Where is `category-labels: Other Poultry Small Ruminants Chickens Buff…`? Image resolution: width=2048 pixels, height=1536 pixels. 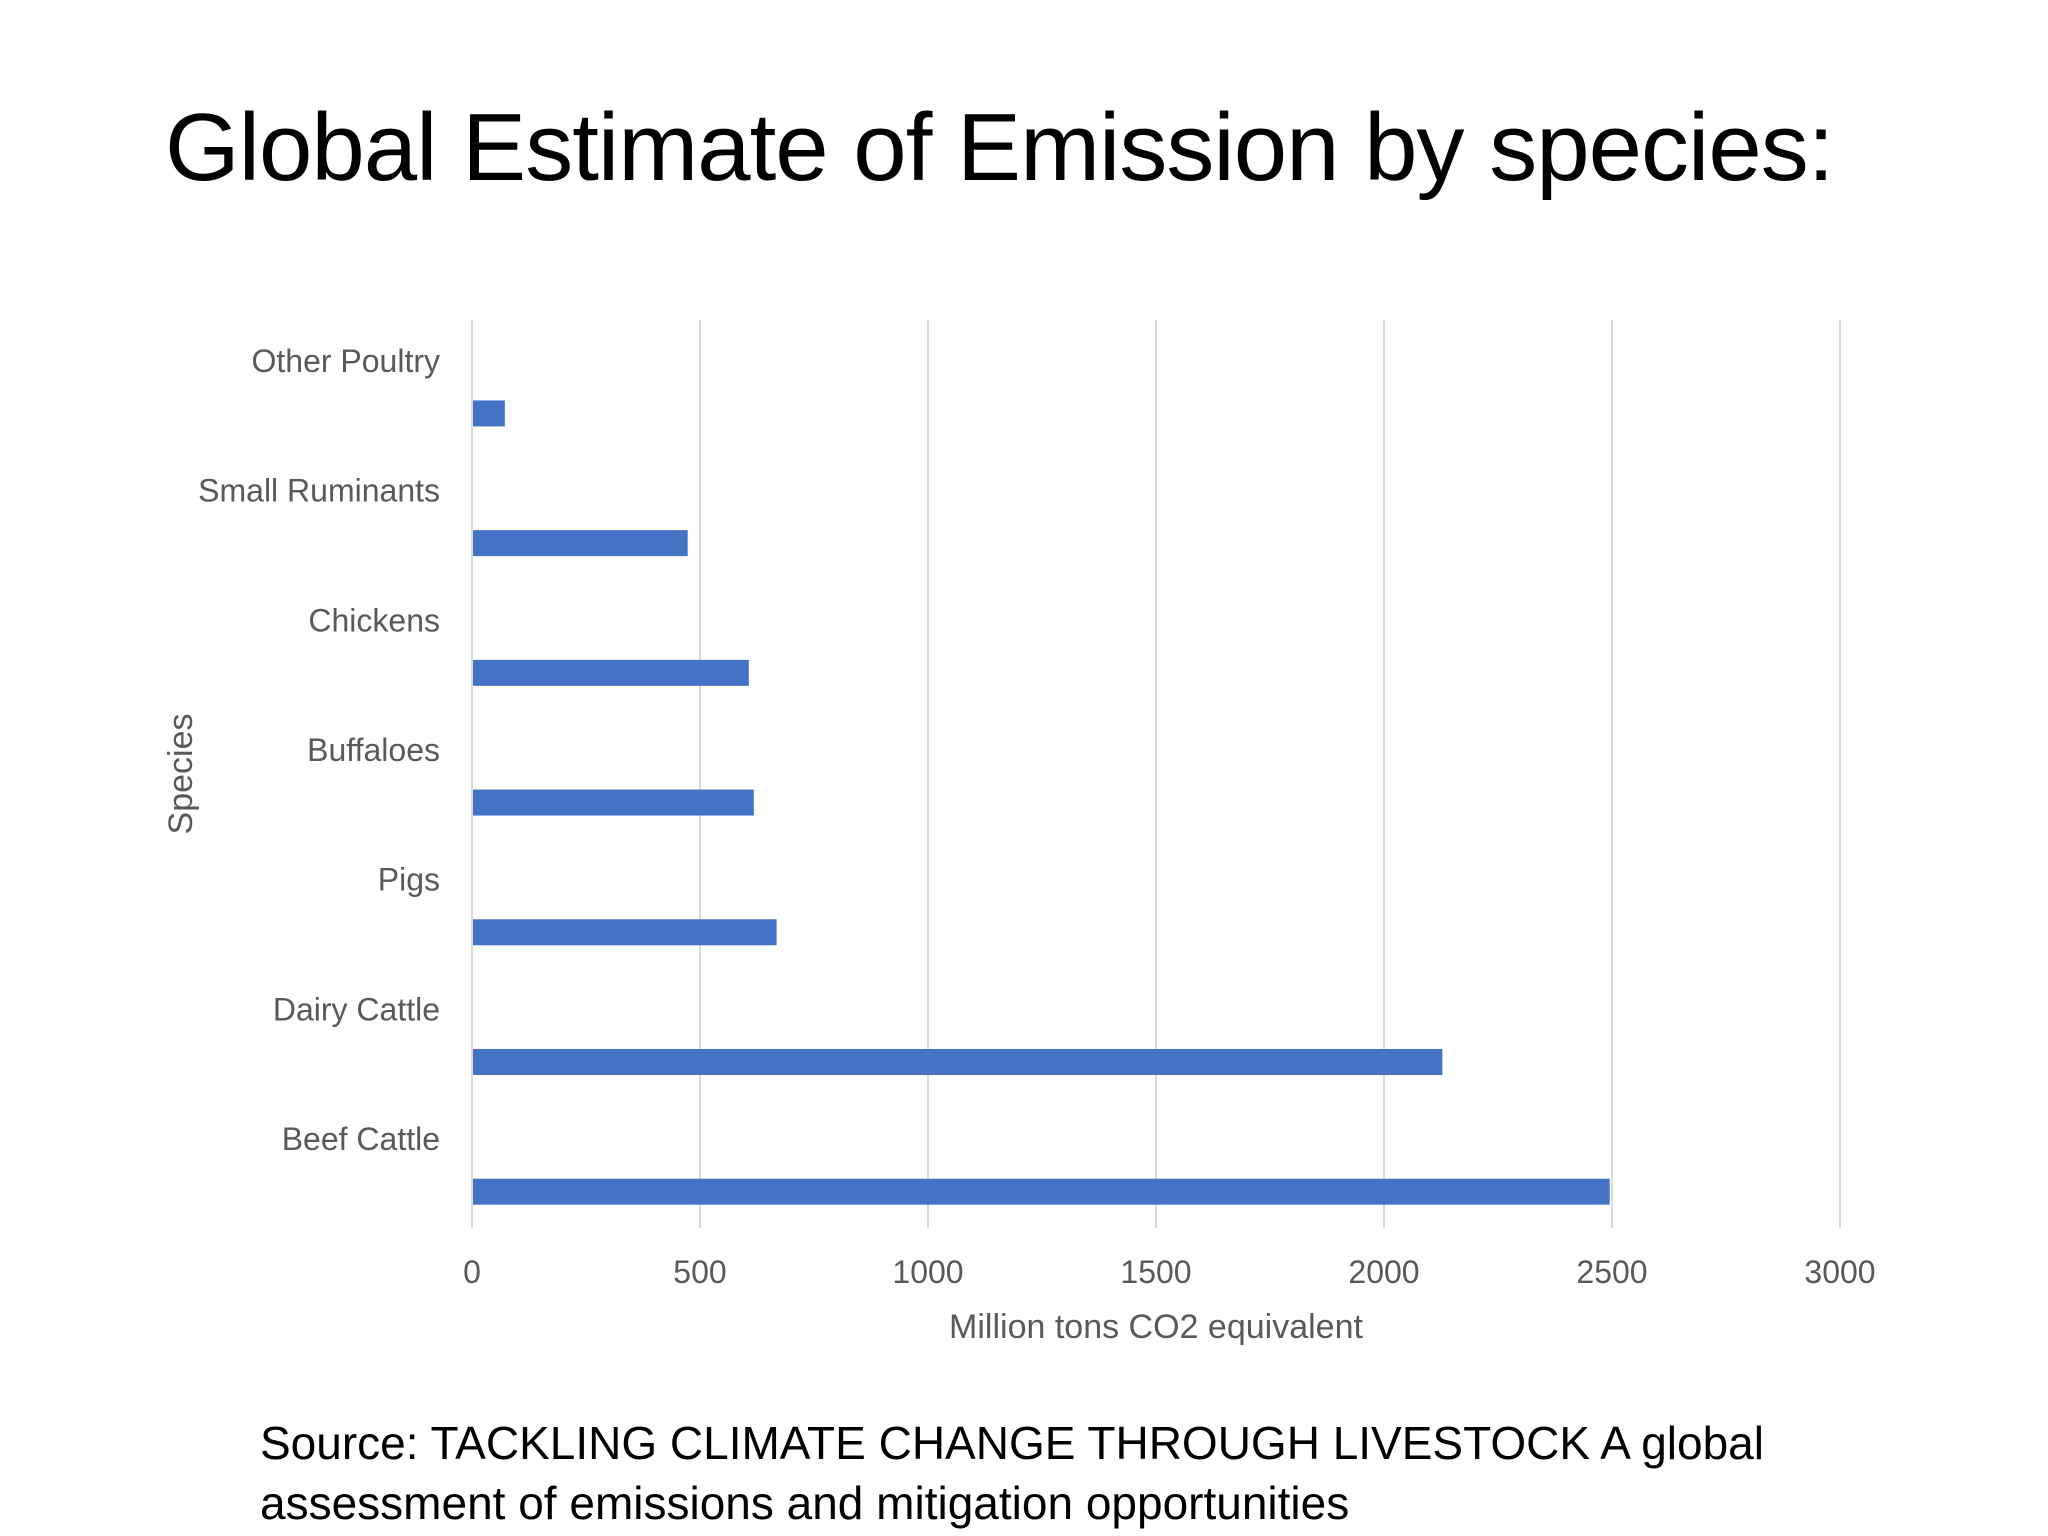
category-labels: Other Poultry Small Ruminants Chickens Buff… is located at coordinates (319, 750).